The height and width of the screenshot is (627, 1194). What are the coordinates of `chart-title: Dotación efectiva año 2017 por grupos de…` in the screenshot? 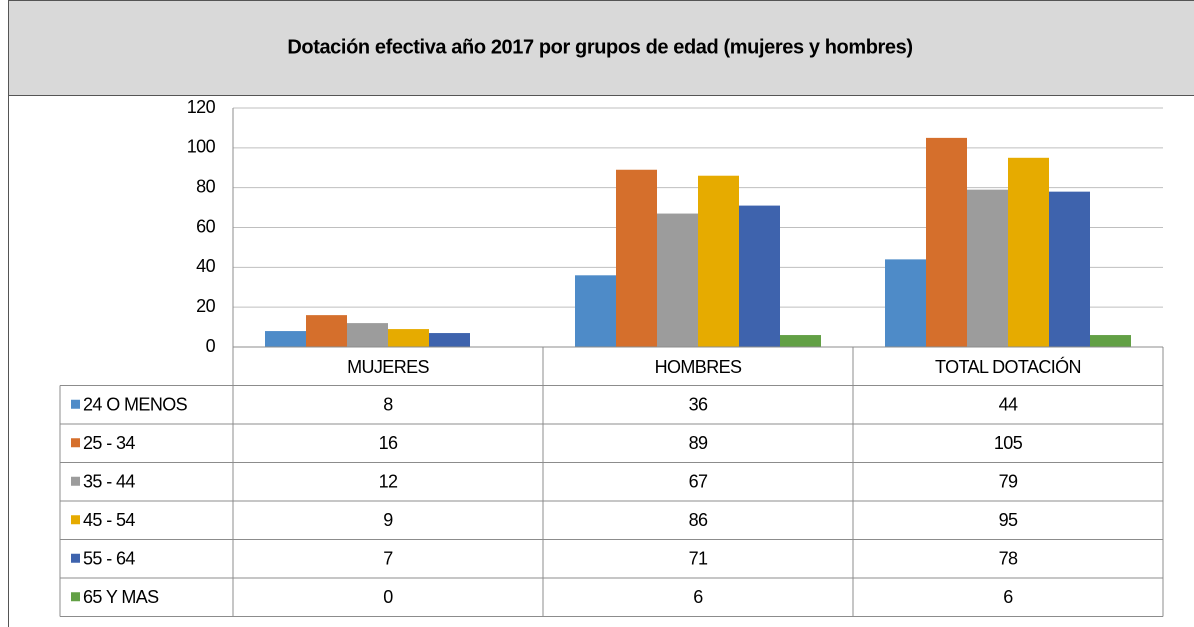 It's located at (599, 47).